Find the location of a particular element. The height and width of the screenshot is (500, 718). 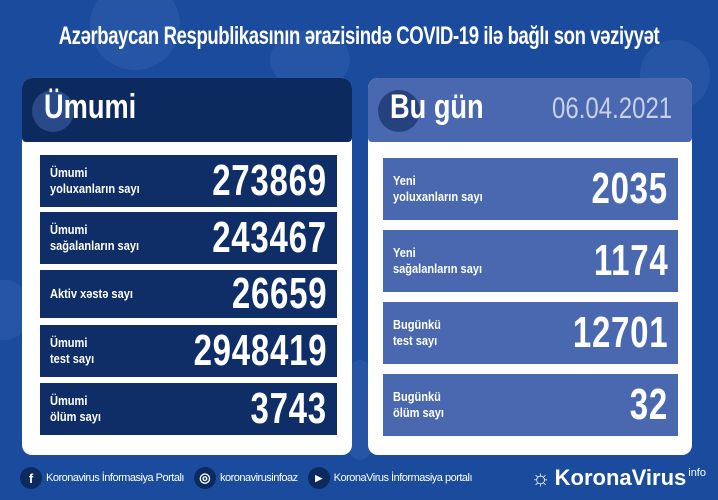

stat-value: 1174 is located at coordinates (630, 260).